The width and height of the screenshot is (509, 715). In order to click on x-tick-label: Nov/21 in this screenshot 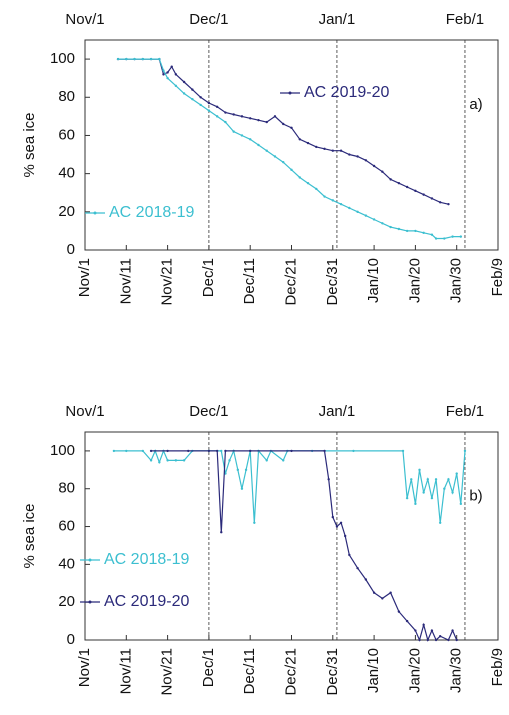, I will do `click(167, 282)`.